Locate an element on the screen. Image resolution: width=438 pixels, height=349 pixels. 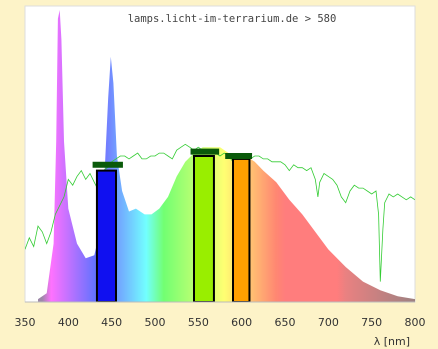
x-tick-label: 550 is located at coordinates (198, 322).